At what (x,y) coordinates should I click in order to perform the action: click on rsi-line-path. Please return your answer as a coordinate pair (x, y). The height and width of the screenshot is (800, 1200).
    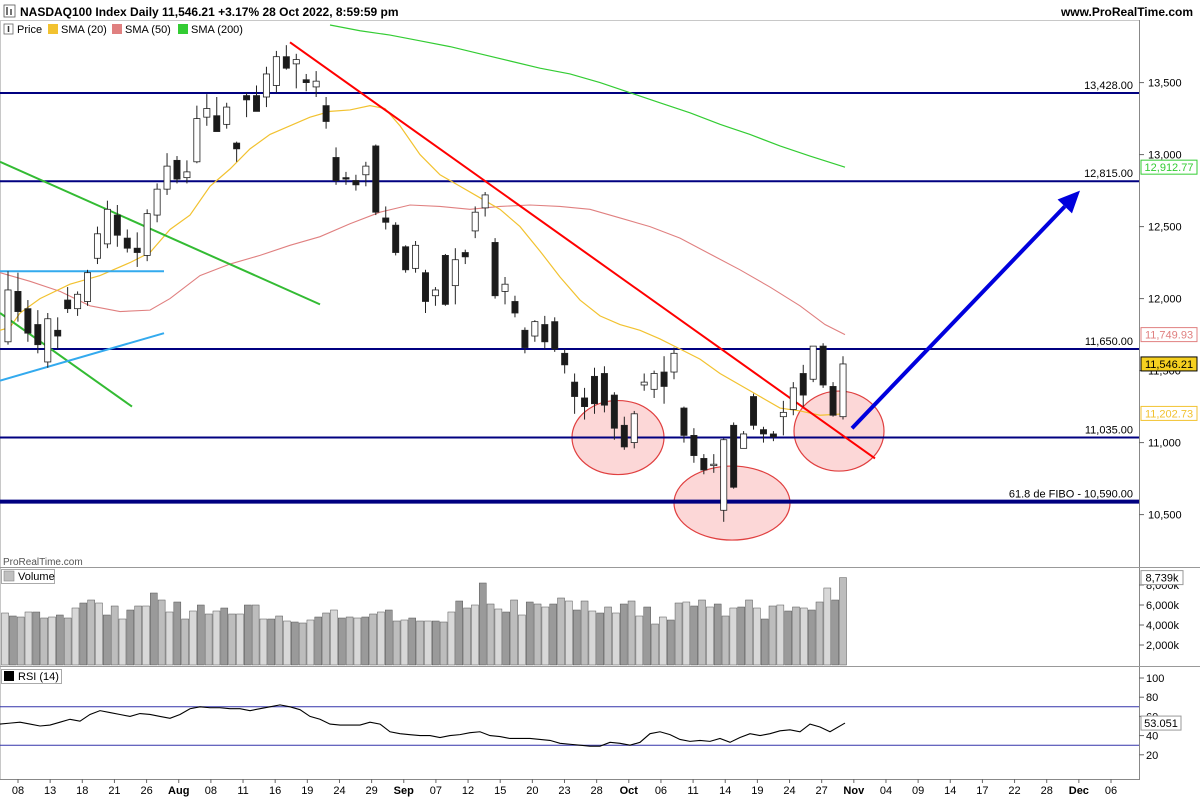
    Looking at the image, I should click on (423, 725).